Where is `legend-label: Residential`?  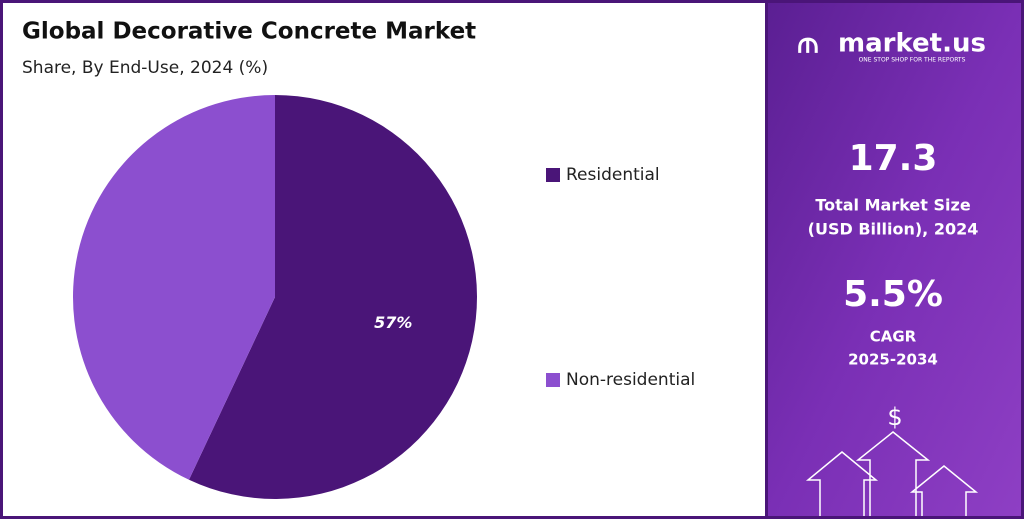
legend-label: Residential is located at coordinates (613, 175).